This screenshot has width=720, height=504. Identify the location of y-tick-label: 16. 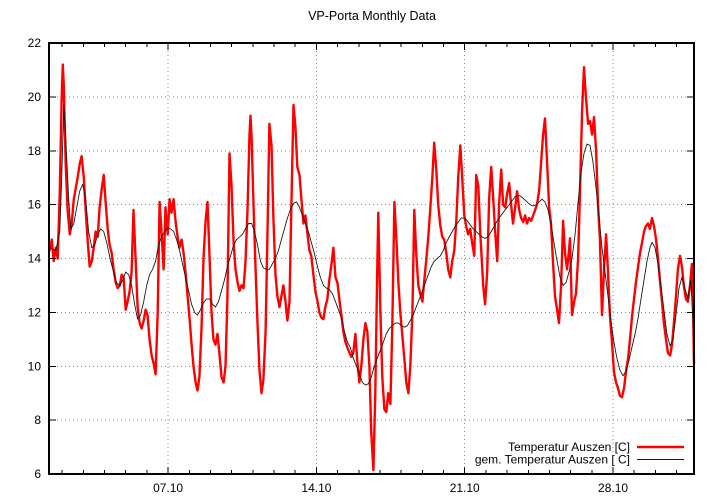
(35, 205).